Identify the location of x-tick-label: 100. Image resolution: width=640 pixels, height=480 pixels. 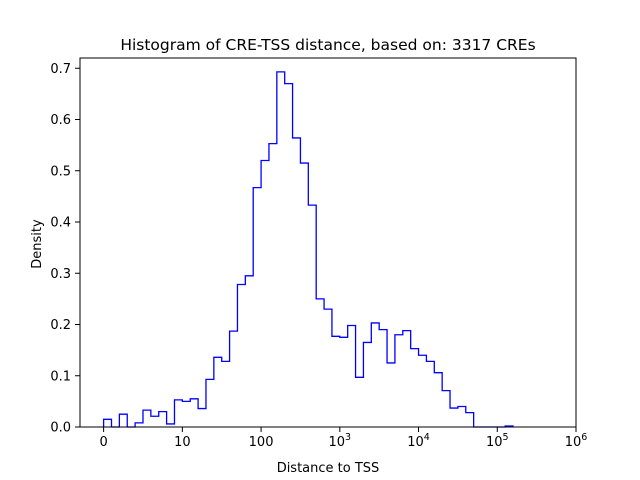
(261, 442).